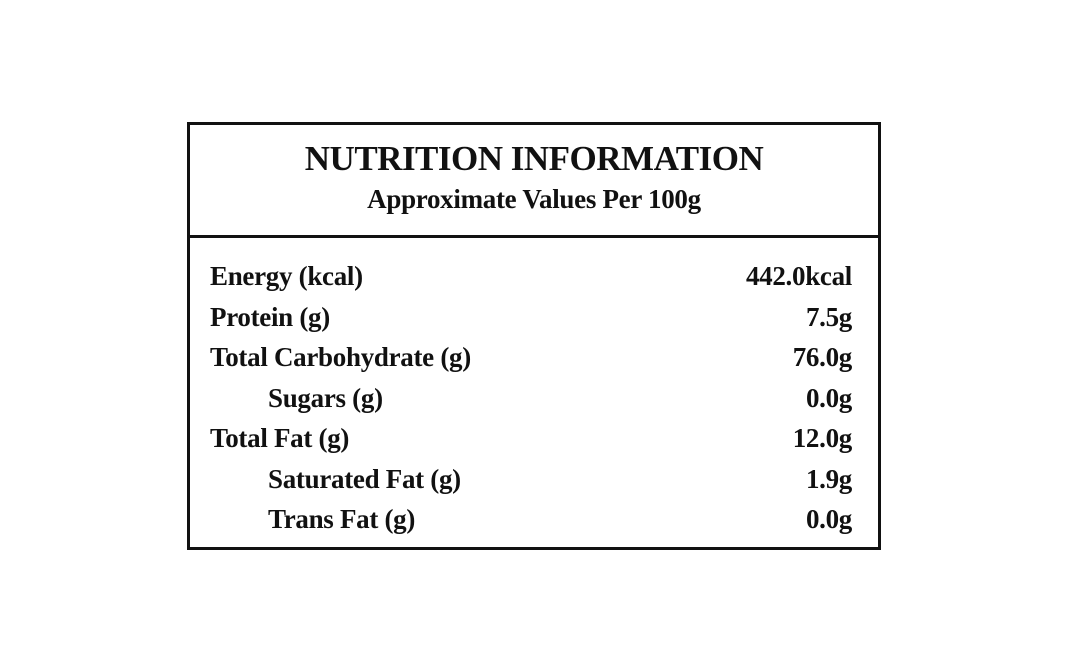  I want to click on nutrition-subtitle: Approximate Values Per 100g, so click(534, 199).